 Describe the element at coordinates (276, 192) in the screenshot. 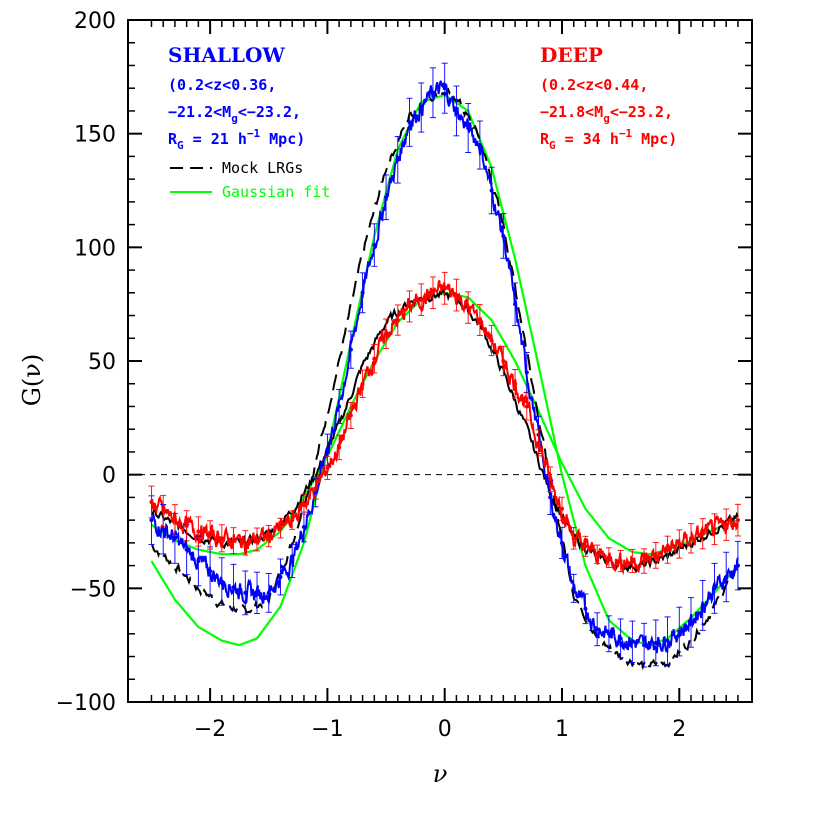

I see `legend-label-gaussian: Gaussian fit` at that location.